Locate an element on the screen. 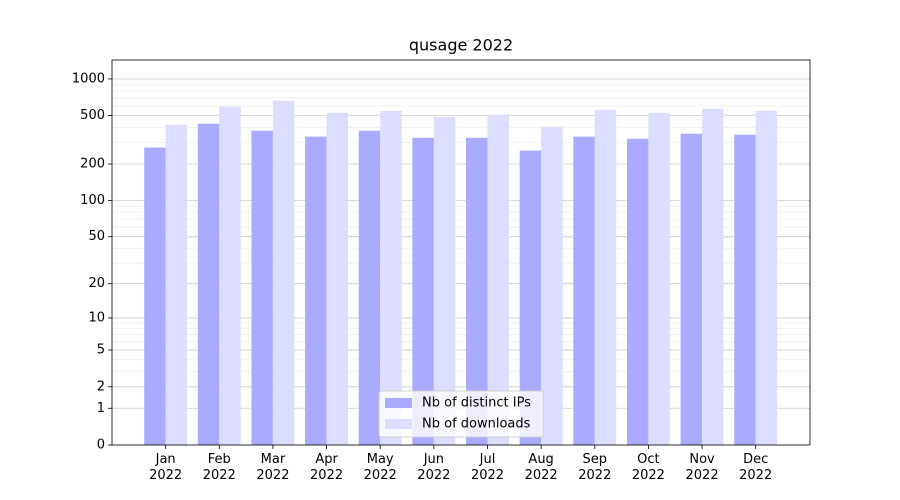 The height and width of the screenshot is (500, 900). x-tick-label-box: May 2022 is located at coordinates (380, 467).